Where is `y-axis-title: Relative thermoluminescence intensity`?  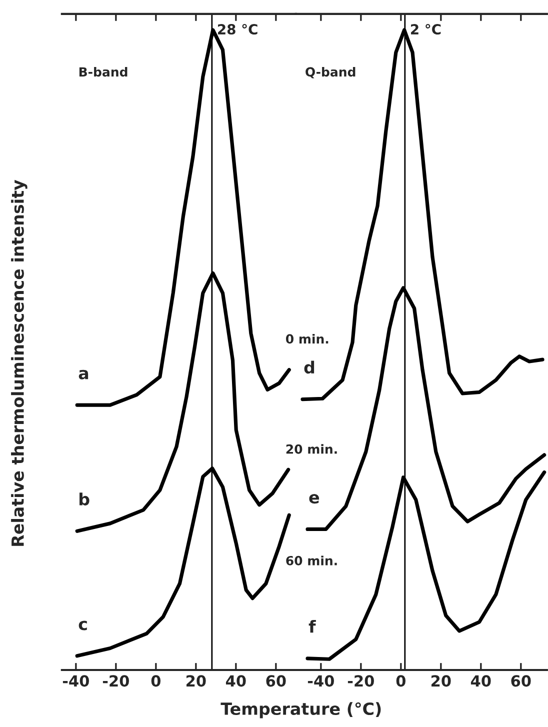
y-axis-title: Relative thermoluminescence intensity is located at coordinates (19, 363).